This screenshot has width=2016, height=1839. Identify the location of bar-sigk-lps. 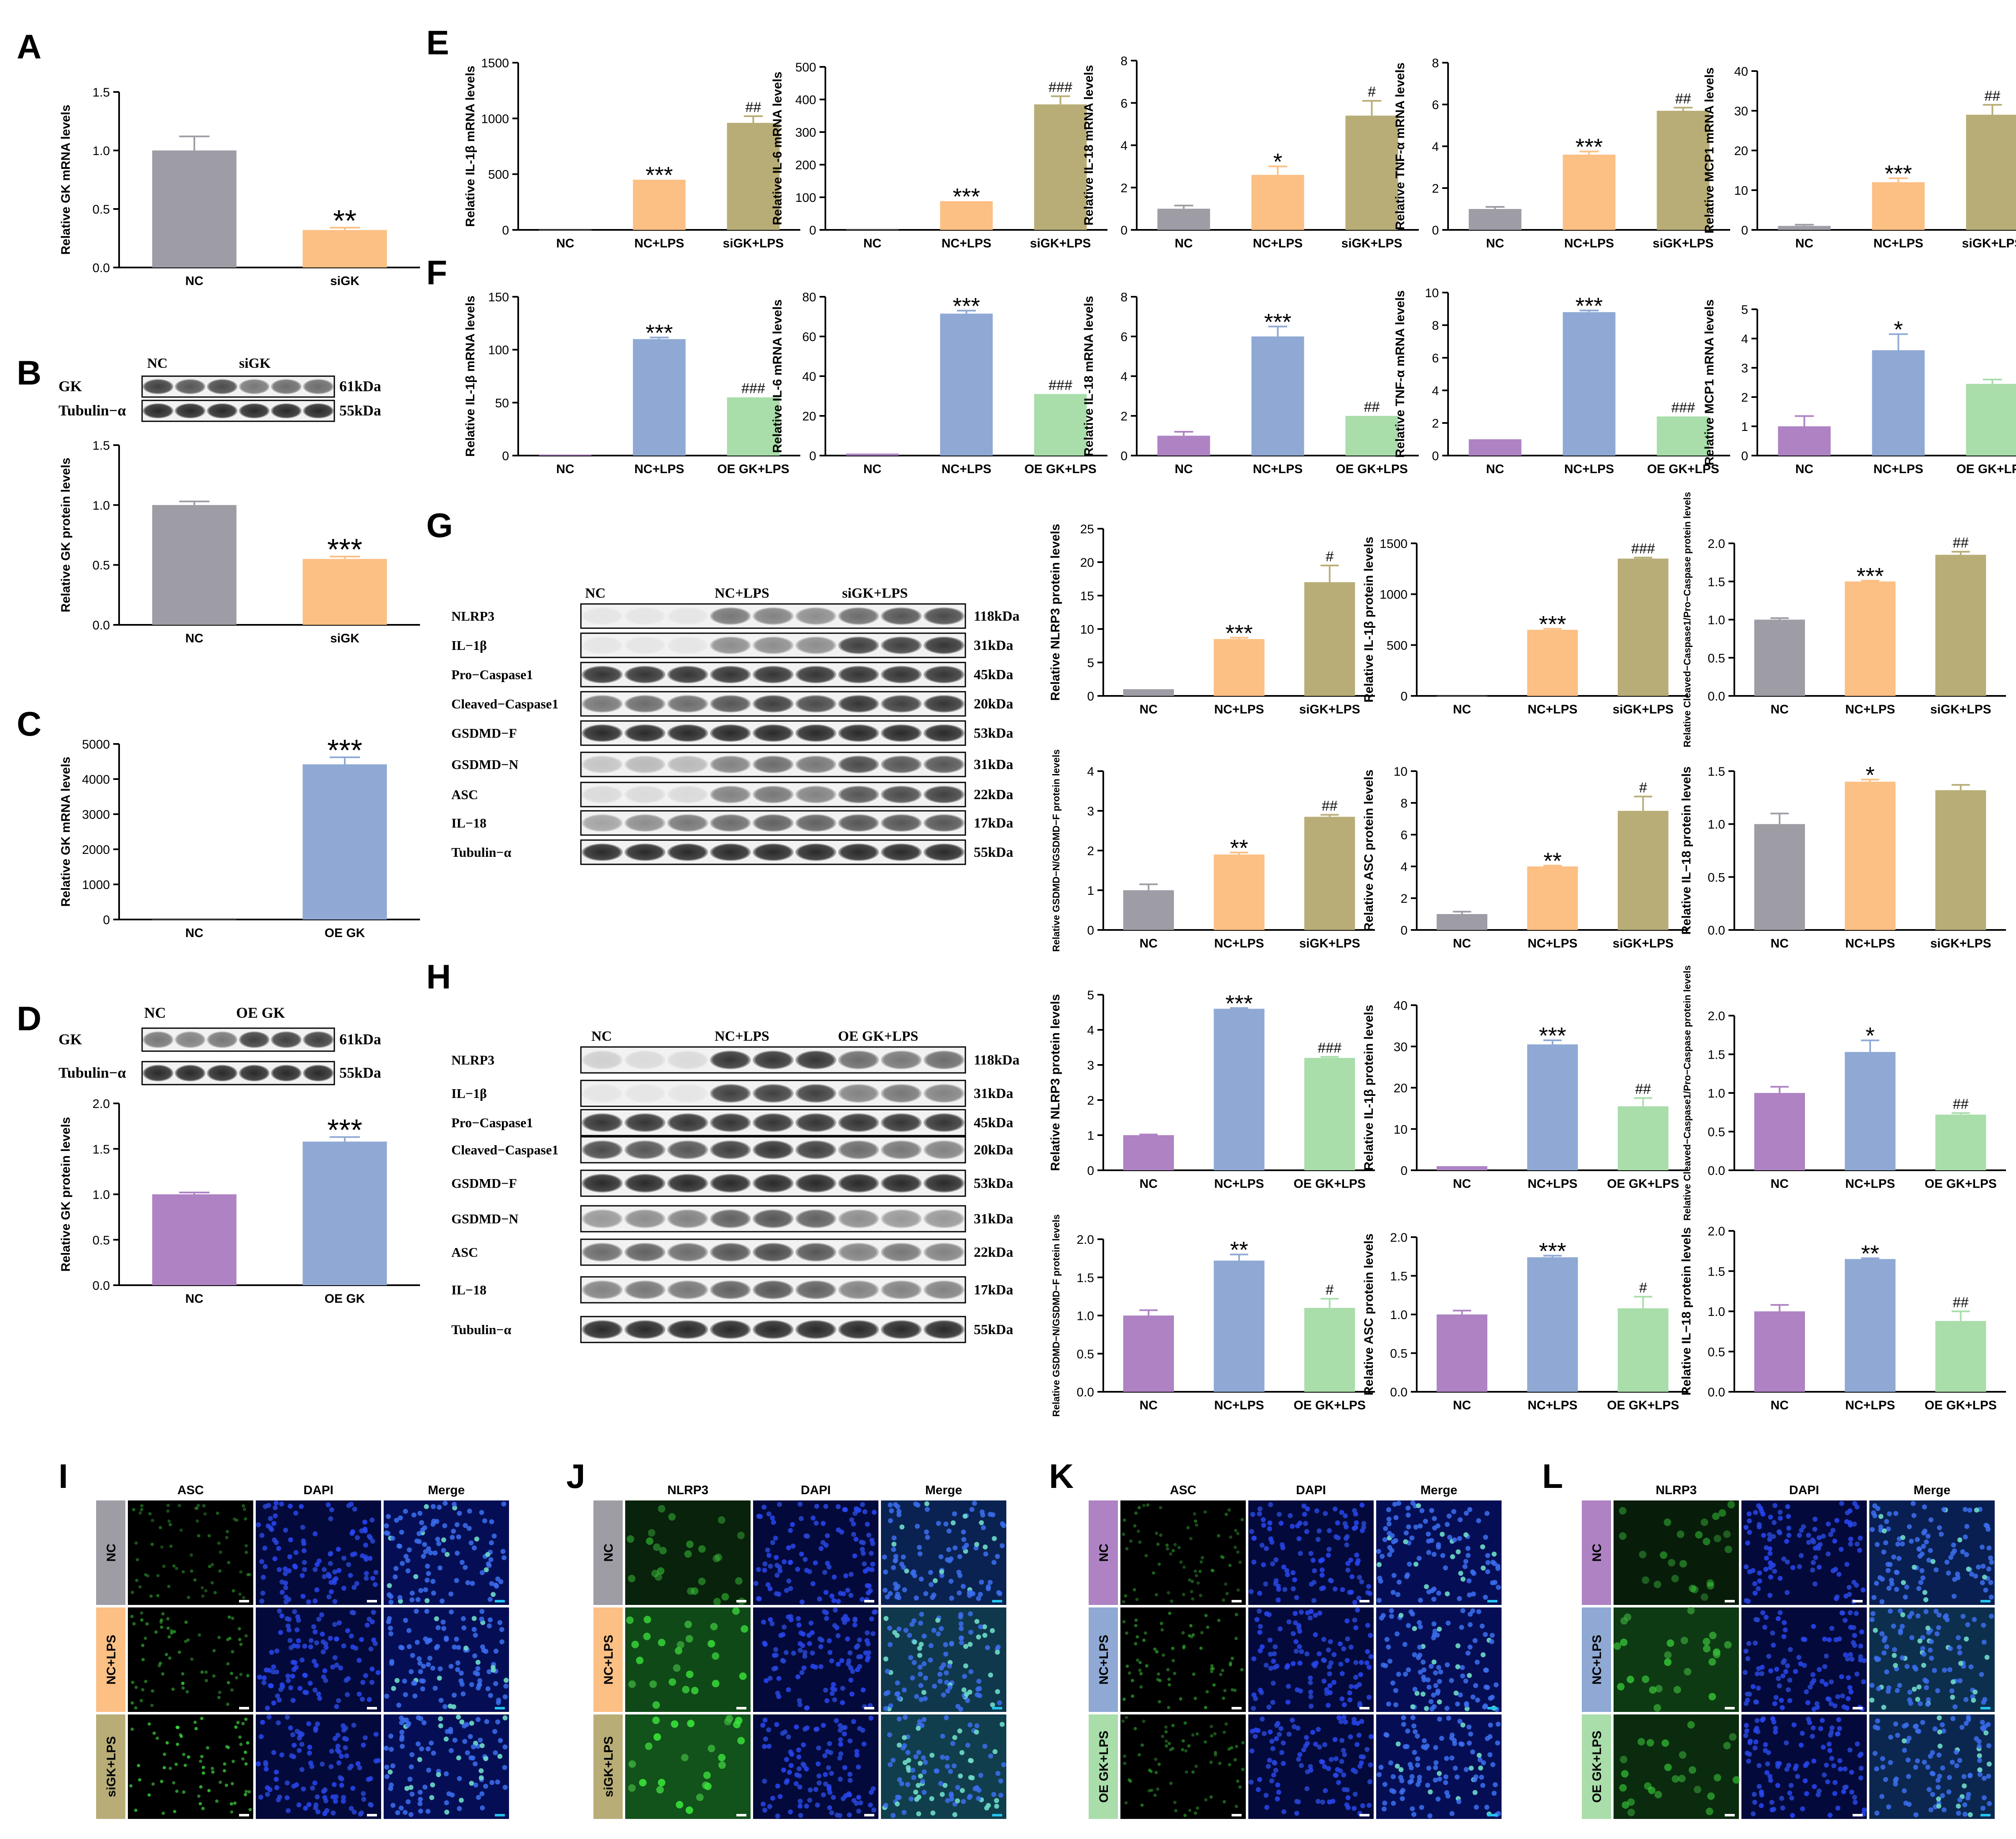
(1371, 173).